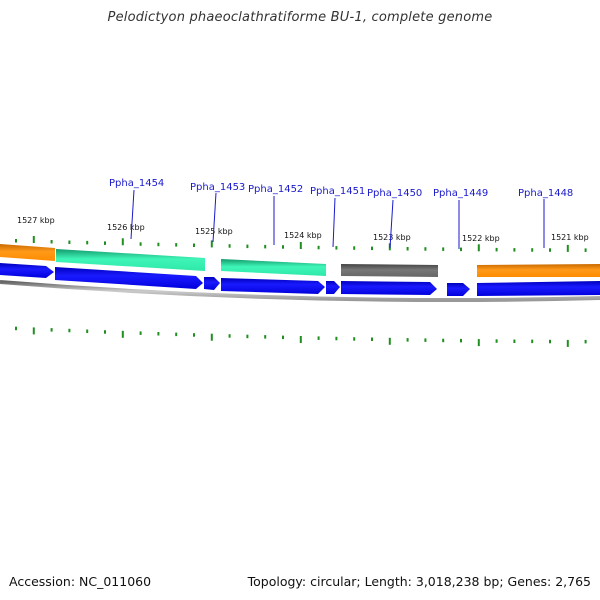  I want to click on cds-arrow-left-edge, so click(27, 270).